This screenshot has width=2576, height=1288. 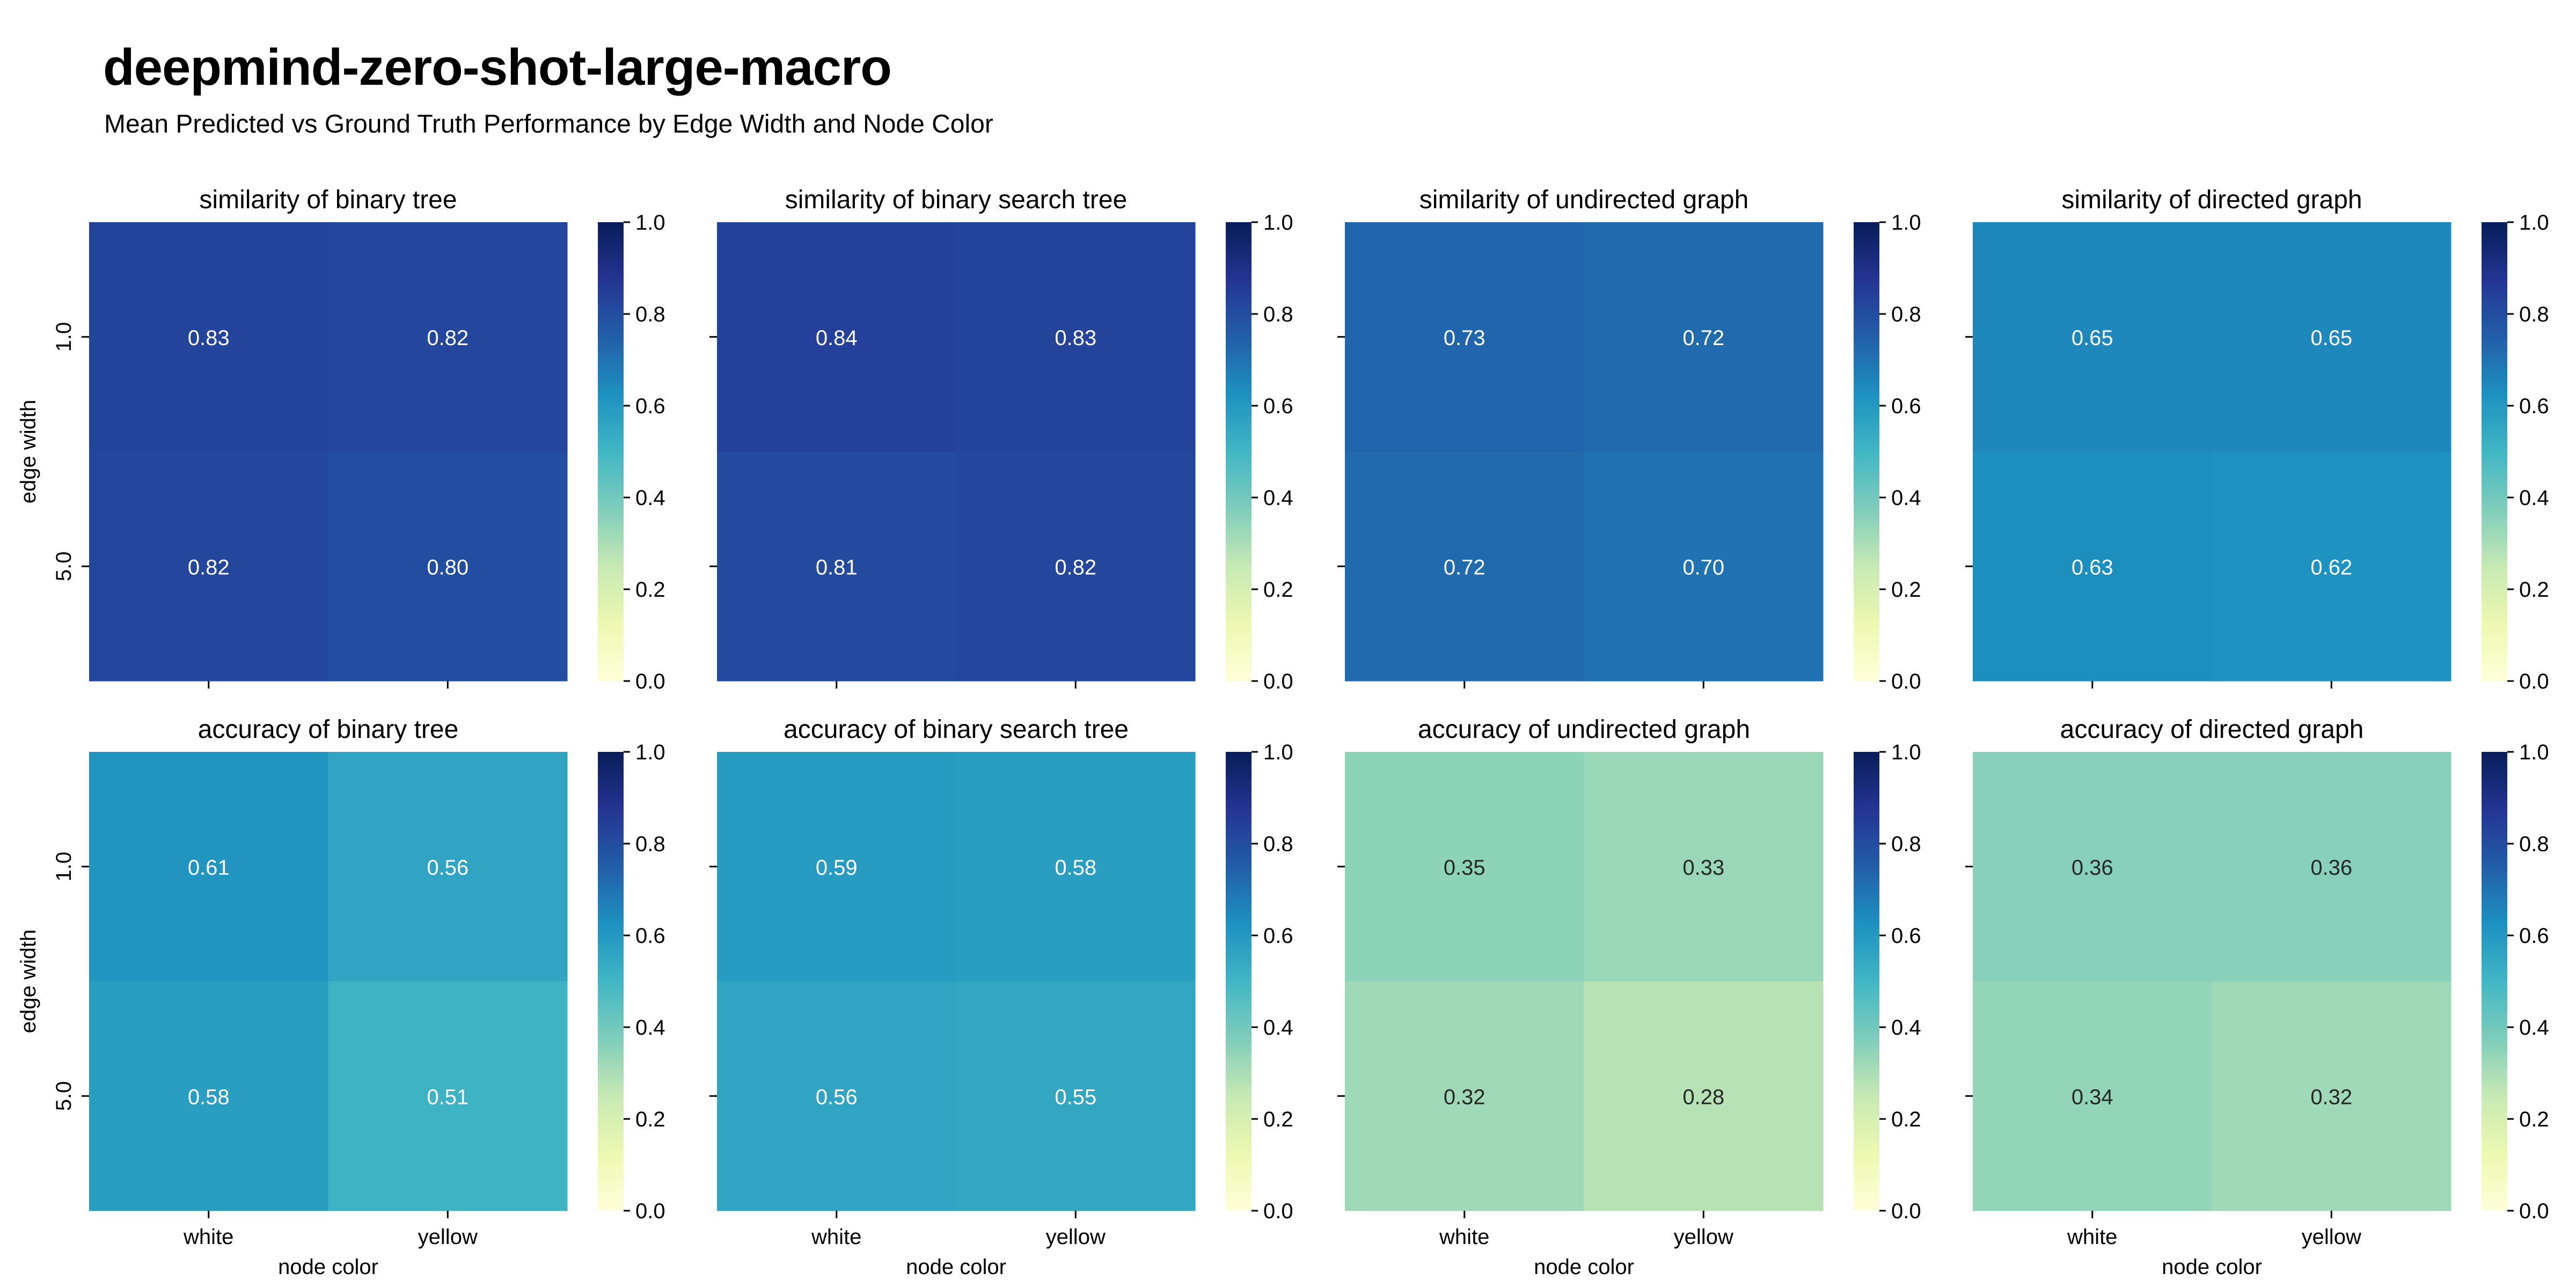 I want to click on cell-label: 0.34, so click(x=2092, y=1097).